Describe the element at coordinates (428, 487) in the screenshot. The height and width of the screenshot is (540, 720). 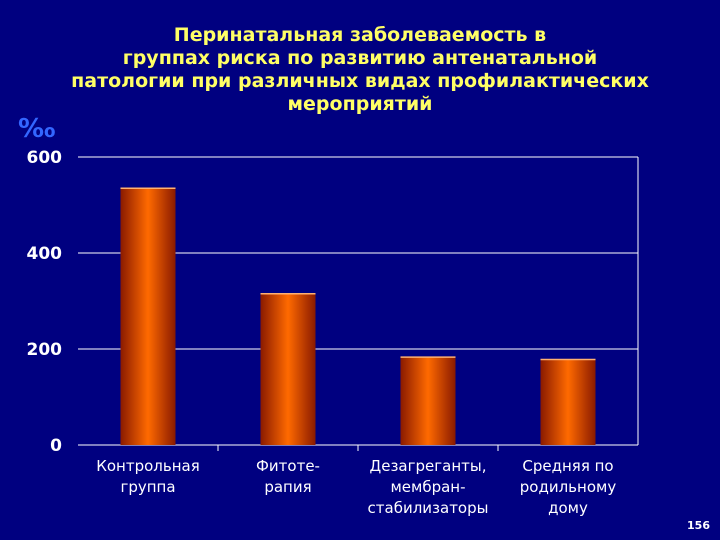
I see `x-category-label: Дезагреганты, мембран-стабилизаторы` at that location.